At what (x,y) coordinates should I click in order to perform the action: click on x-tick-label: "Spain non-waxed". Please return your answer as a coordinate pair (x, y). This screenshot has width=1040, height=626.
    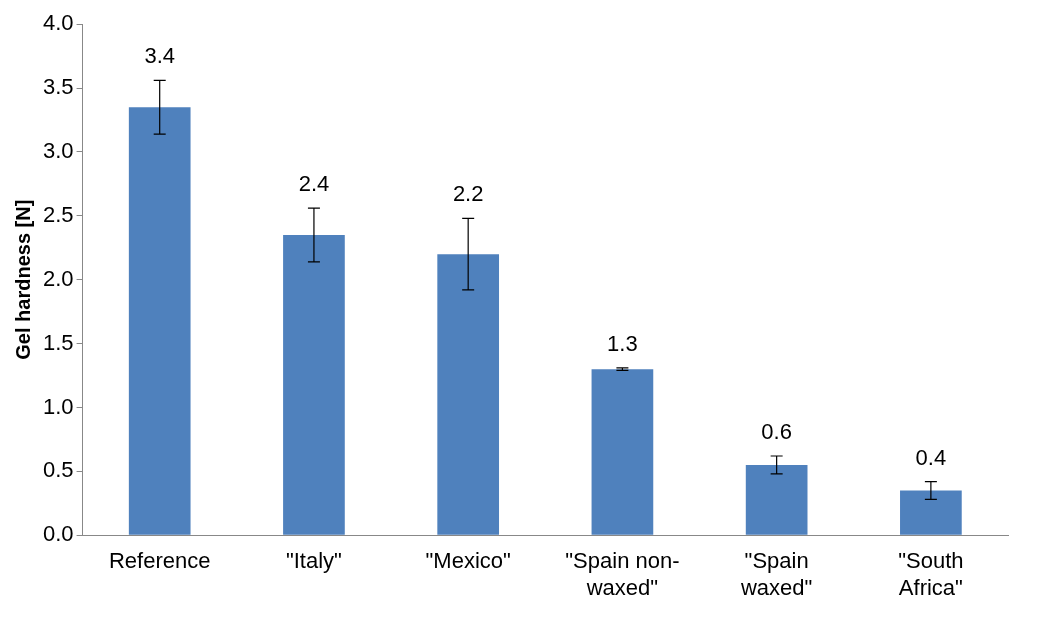
    Looking at the image, I should click on (622, 574).